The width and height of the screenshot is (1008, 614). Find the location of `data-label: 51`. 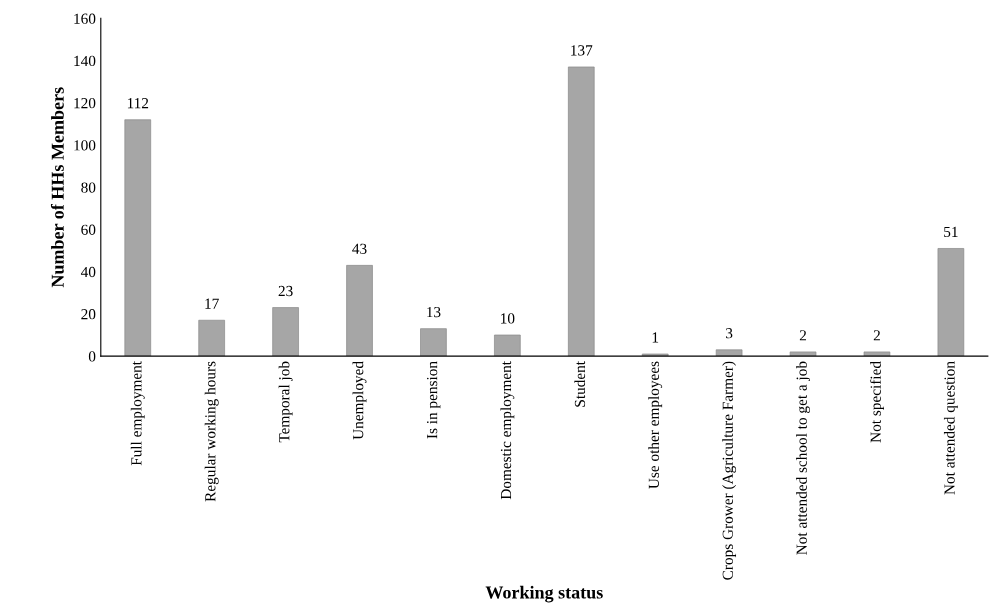

data-label: 51 is located at coordinates (951, 232).